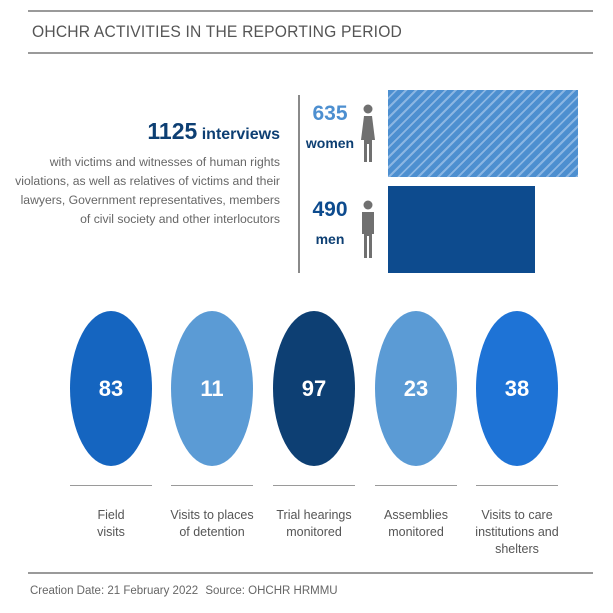 The image size is (613, 613). What do you see at coordinates (416, 523) in the screenshot?
I see `bubble-label: Assemblies monitored` at bounding box center [416, 523].